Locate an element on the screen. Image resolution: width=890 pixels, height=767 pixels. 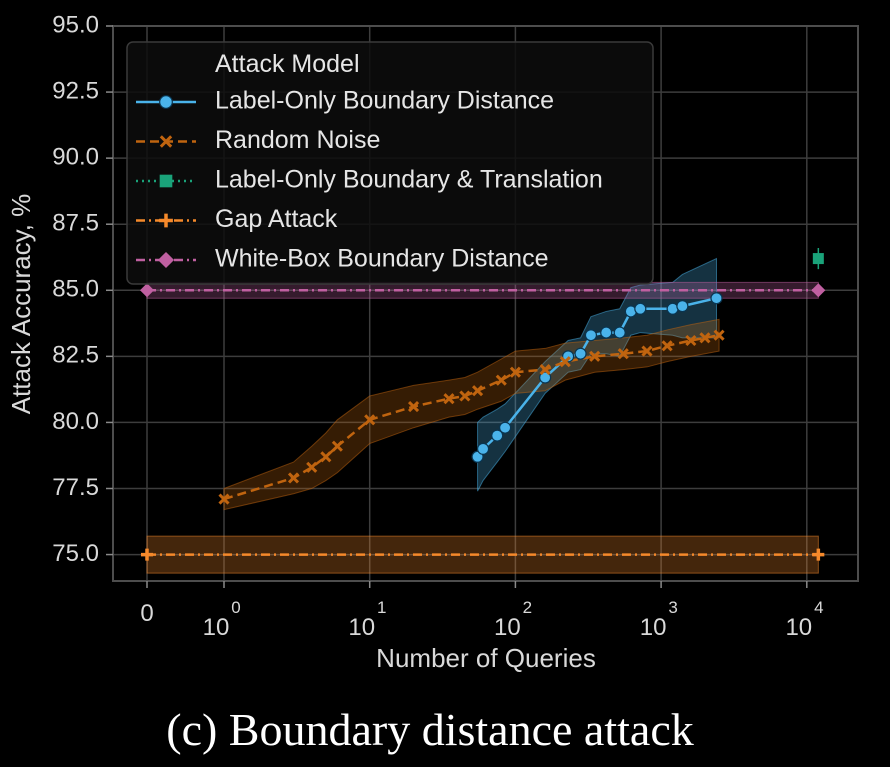
x-tick-exponent: 0 is located at coordinates (235, 607).